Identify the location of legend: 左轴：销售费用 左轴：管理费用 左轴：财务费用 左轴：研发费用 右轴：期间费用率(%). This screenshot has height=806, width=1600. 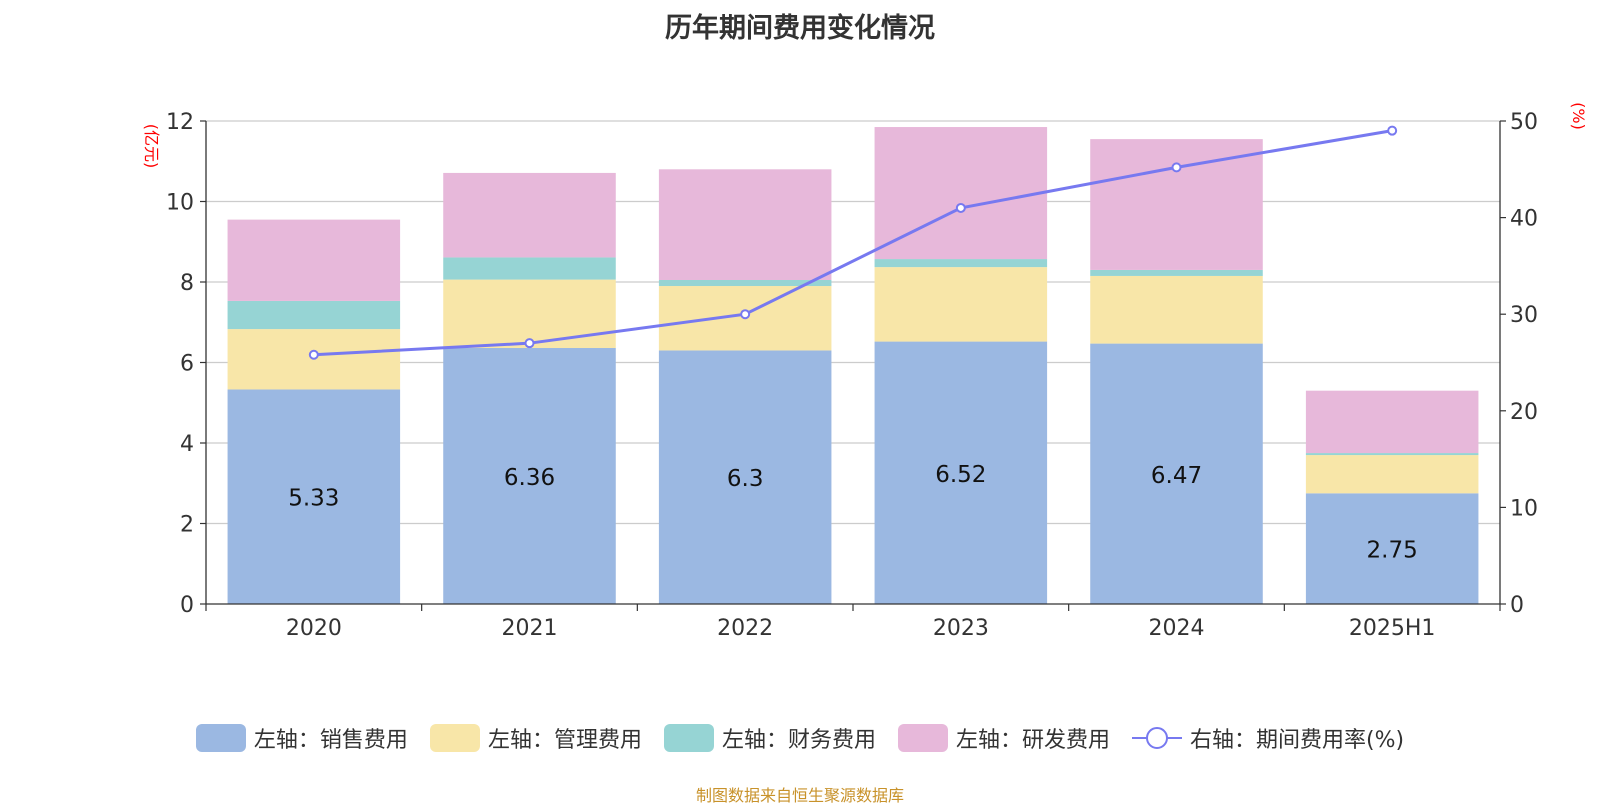
(800, 738).